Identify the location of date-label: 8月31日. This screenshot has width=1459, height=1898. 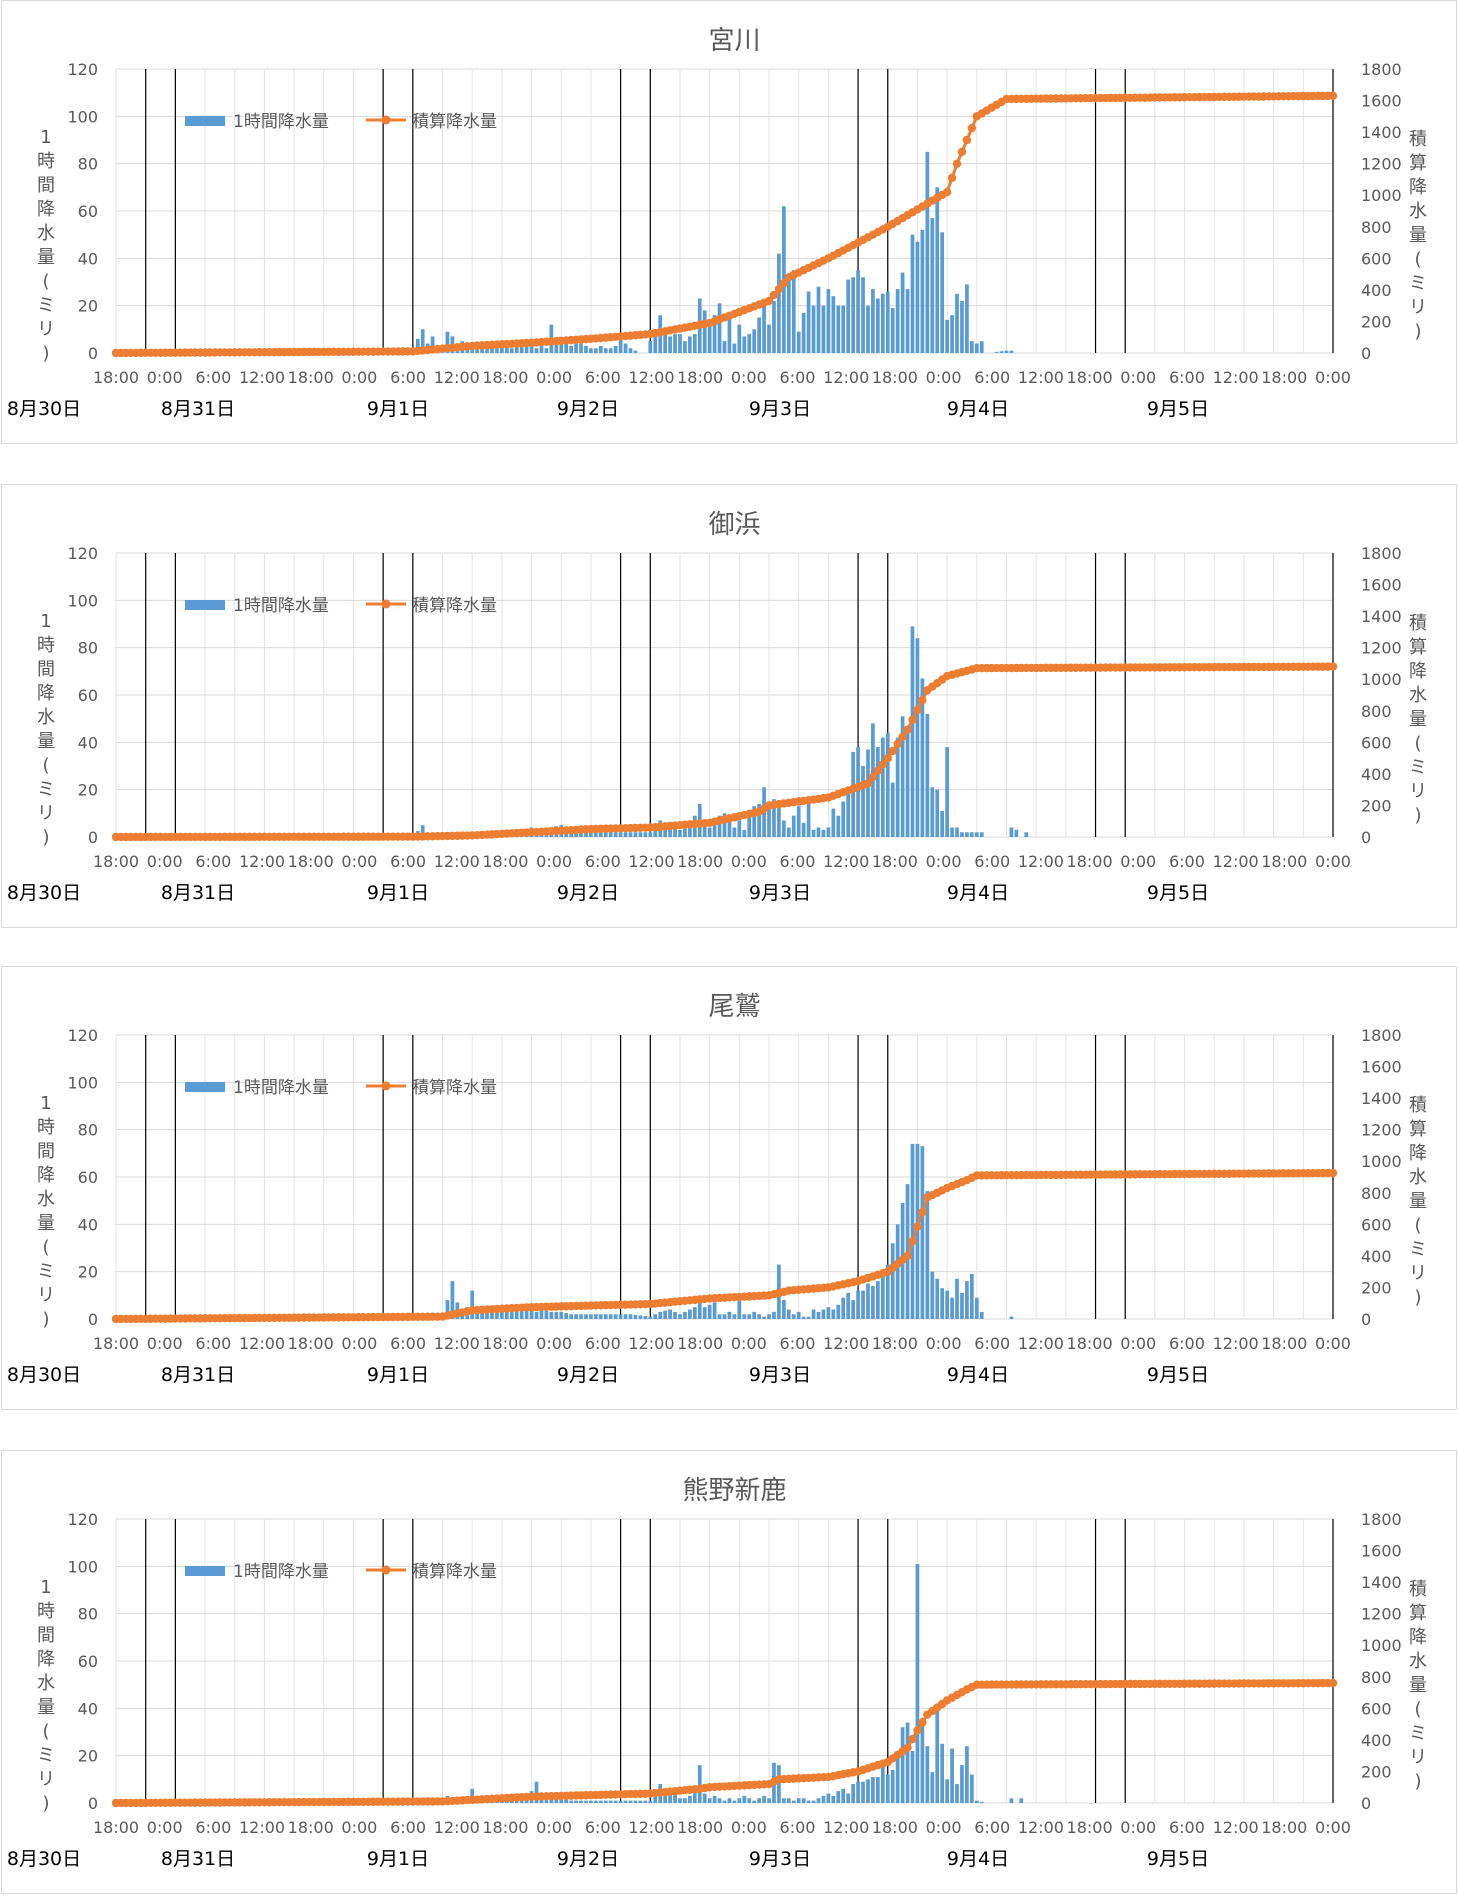
(198, 1375).